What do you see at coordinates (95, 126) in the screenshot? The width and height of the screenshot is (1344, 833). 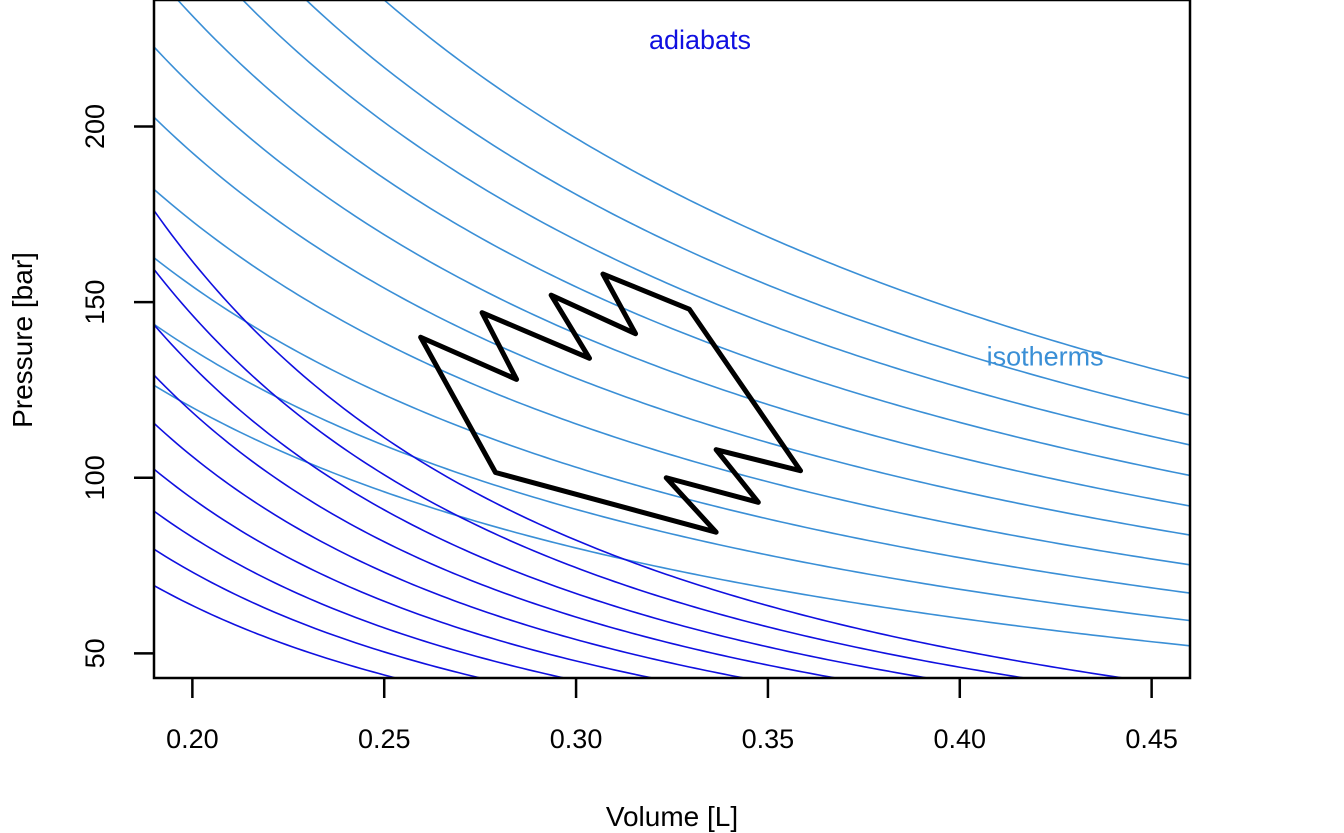 I see `y-tick-label: 200` at bounding box center [95, 126].